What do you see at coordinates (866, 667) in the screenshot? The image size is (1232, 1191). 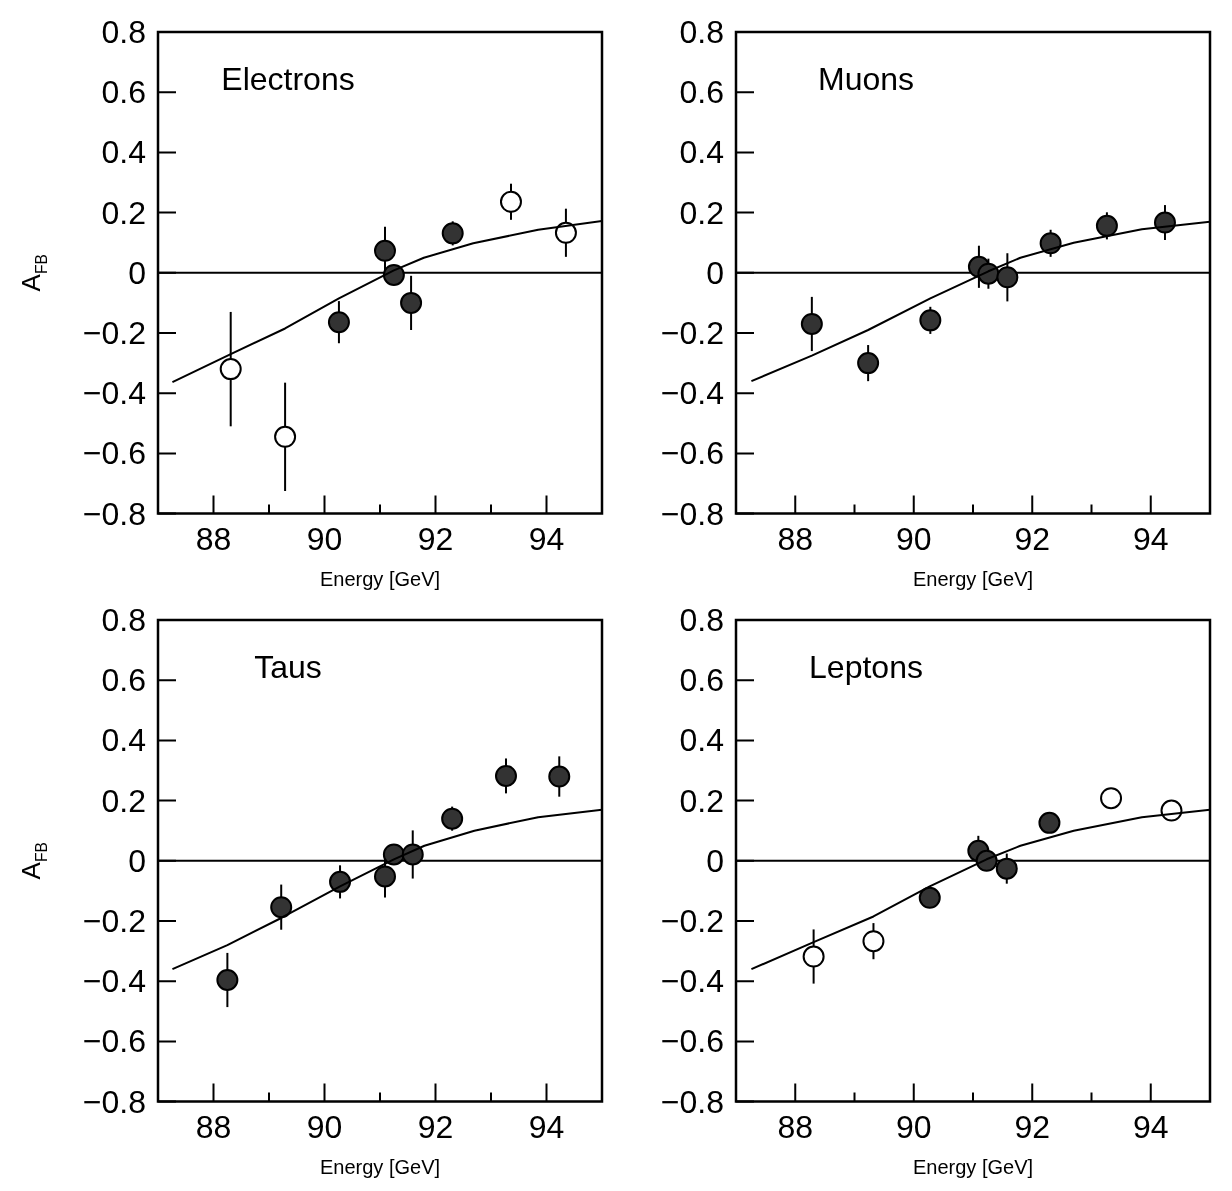 I see `text: Leptons` at bounding box center [866, 667].